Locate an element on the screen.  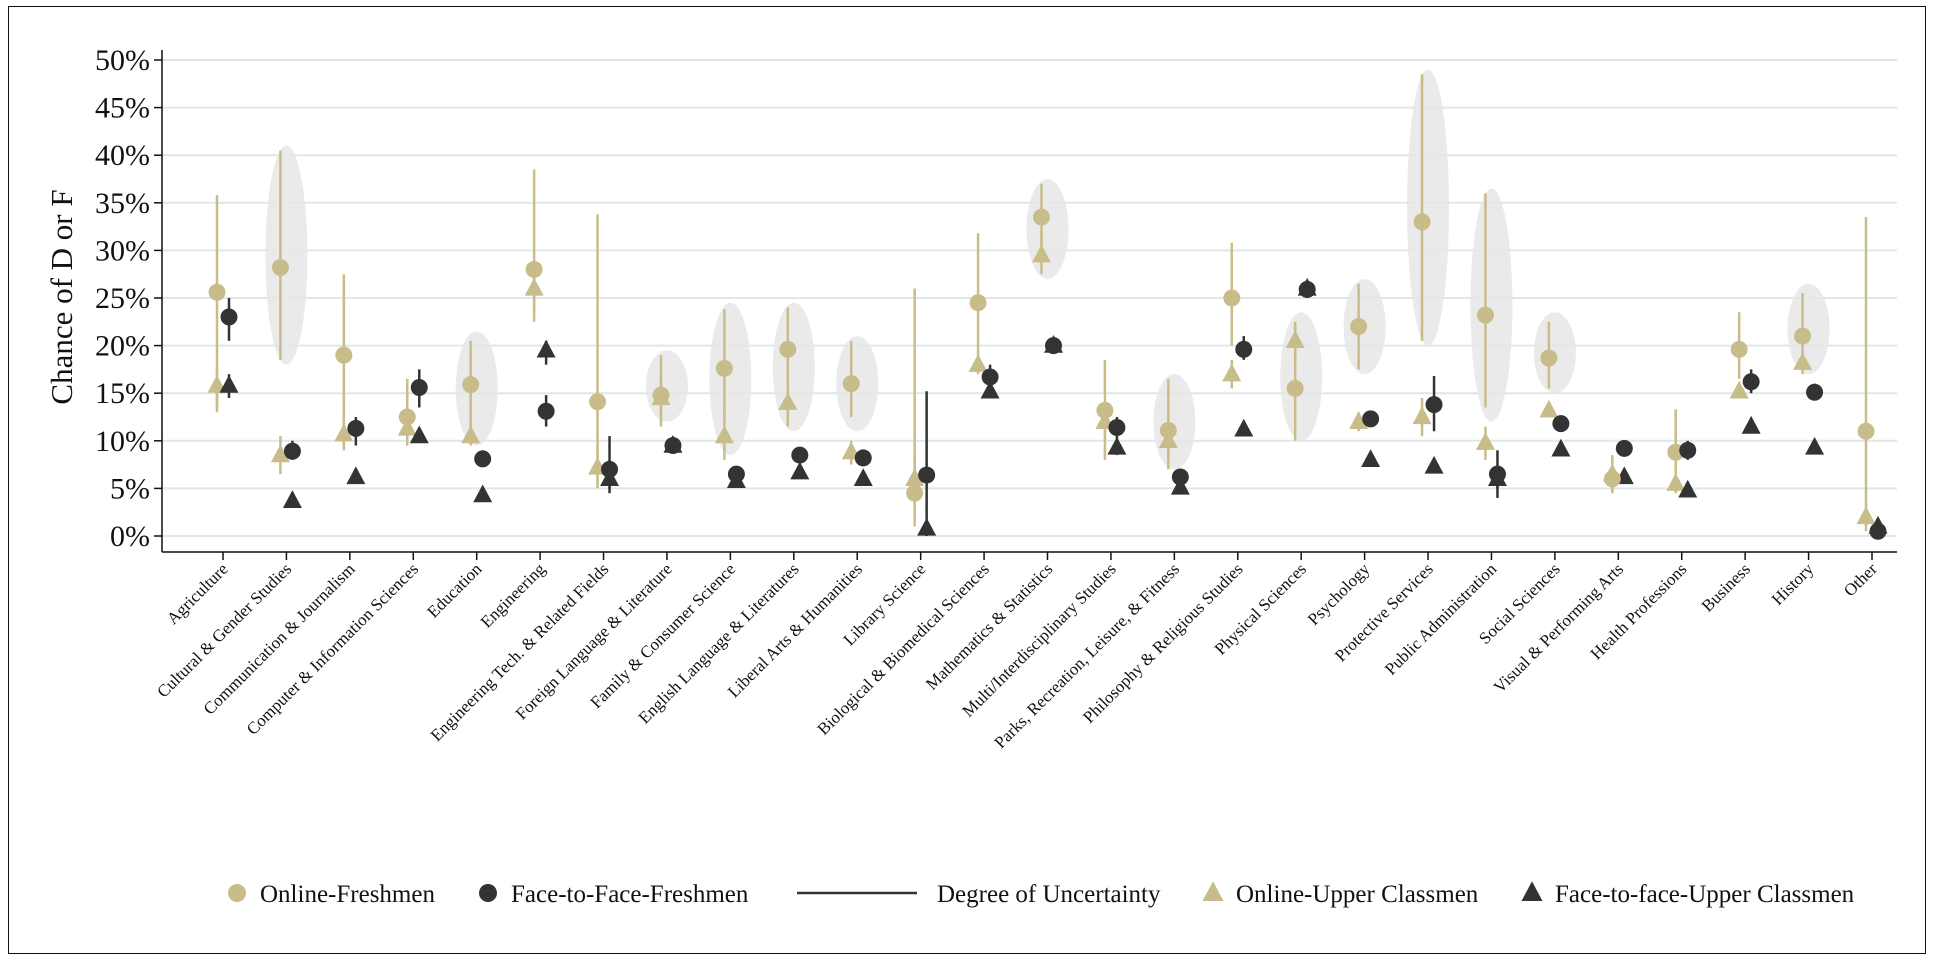
uncertainty-ellipse-cultural-gender-studies is located at coordinates (286, 255).